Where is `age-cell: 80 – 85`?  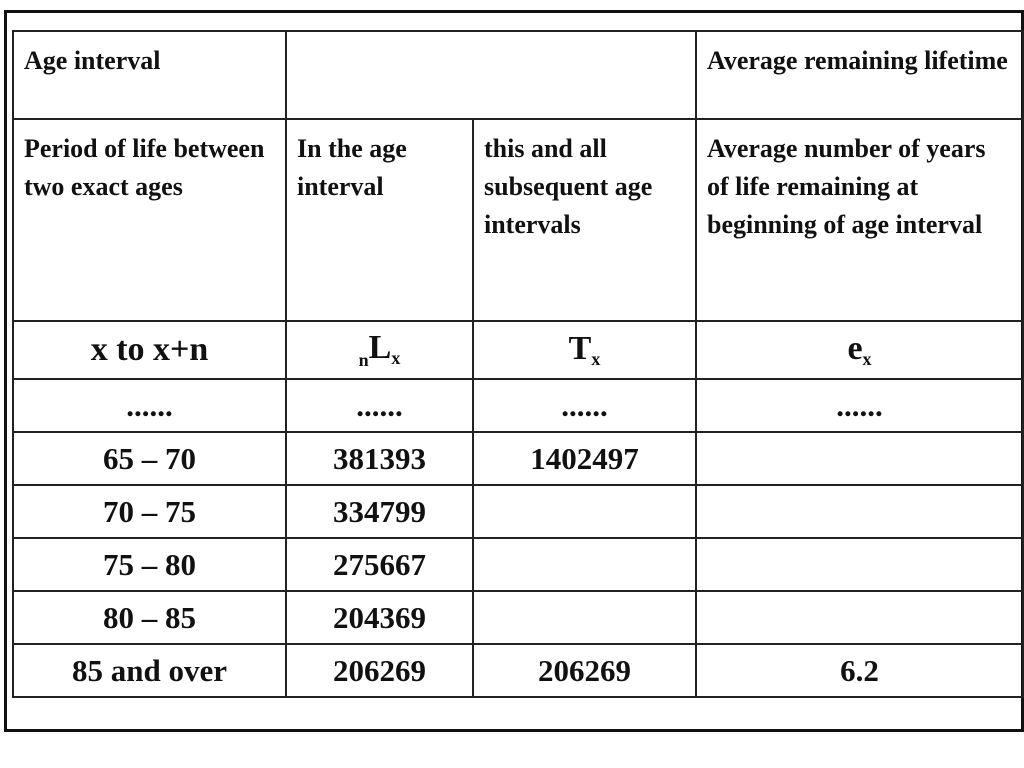 age-cell: 80 – 85 is located at coordinates (149, 617).